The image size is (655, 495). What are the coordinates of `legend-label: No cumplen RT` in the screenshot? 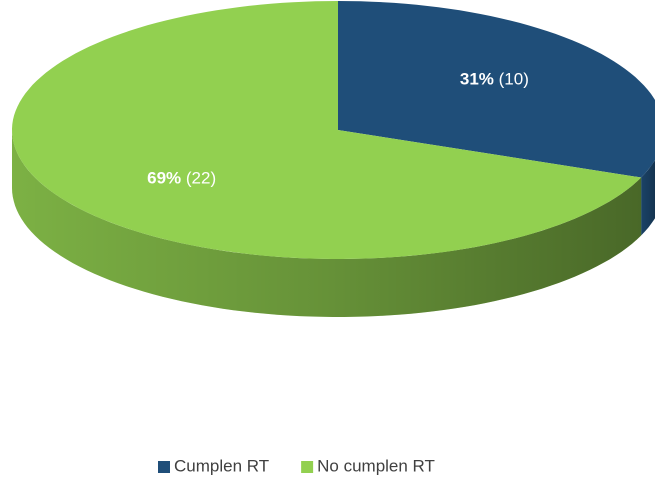 It's located at (376, 465).